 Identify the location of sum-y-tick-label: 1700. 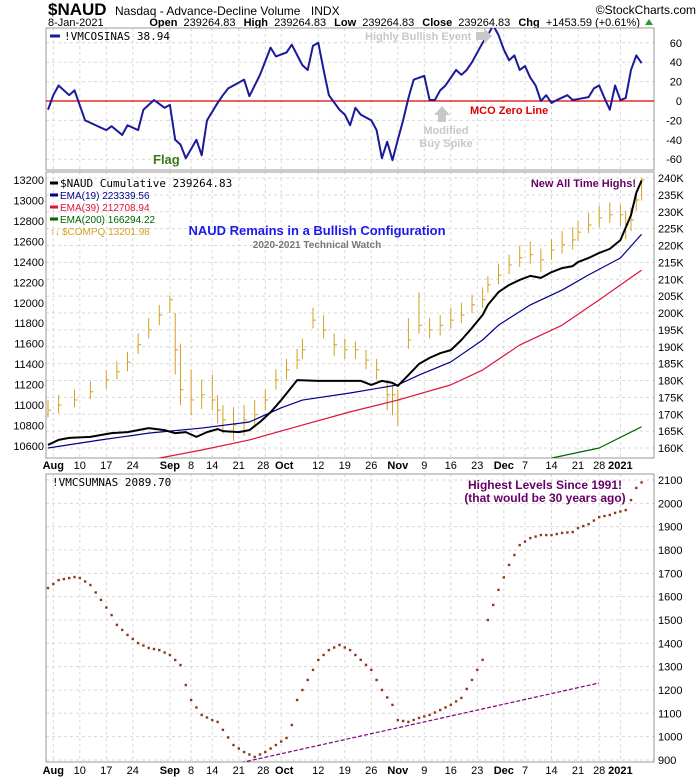
(670, 574).